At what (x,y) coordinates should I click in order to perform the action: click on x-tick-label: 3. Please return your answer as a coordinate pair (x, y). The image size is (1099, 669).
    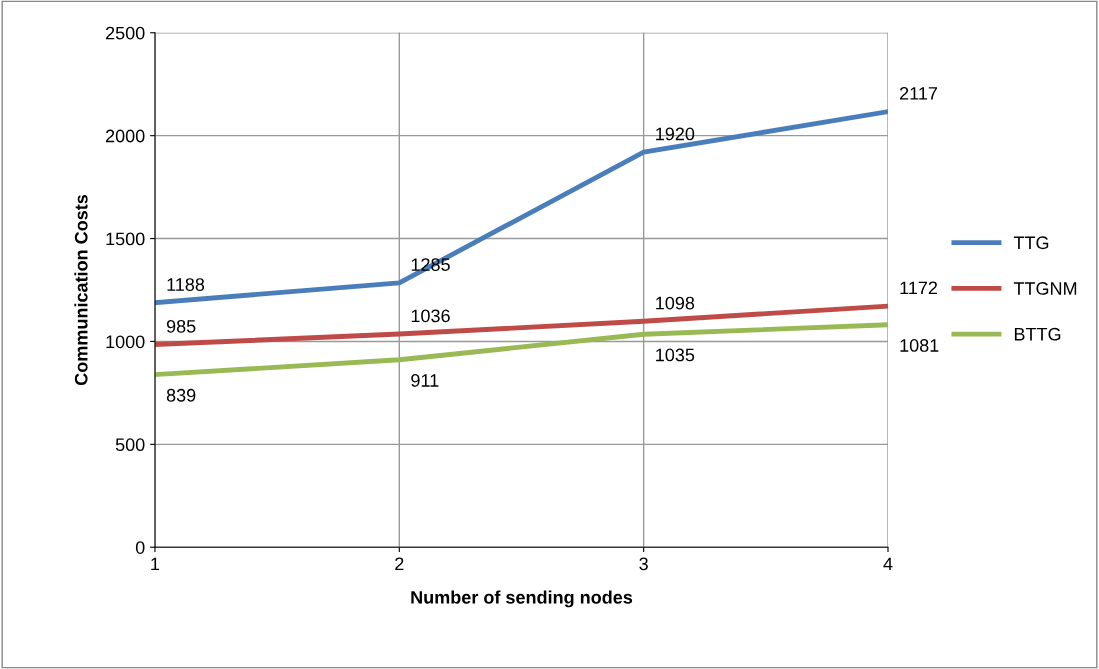
    Looking at the image, I should click on (643, 564).